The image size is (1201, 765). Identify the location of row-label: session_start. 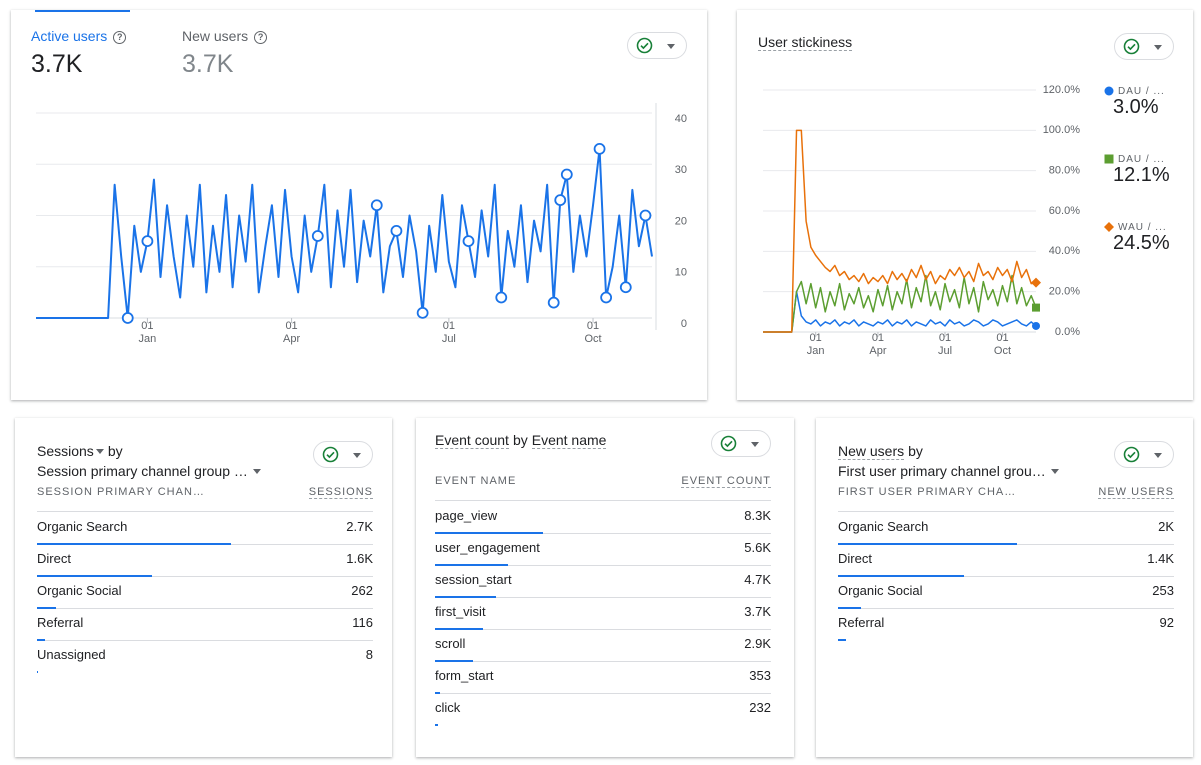
(473, 579).